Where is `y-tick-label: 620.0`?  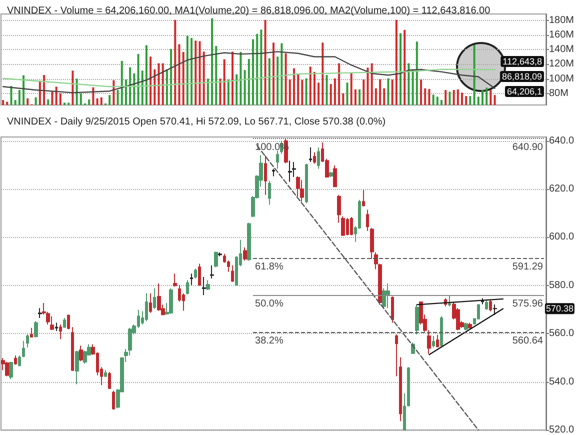 y-tick-label: 620.0 is located at coordinates (561, 189).